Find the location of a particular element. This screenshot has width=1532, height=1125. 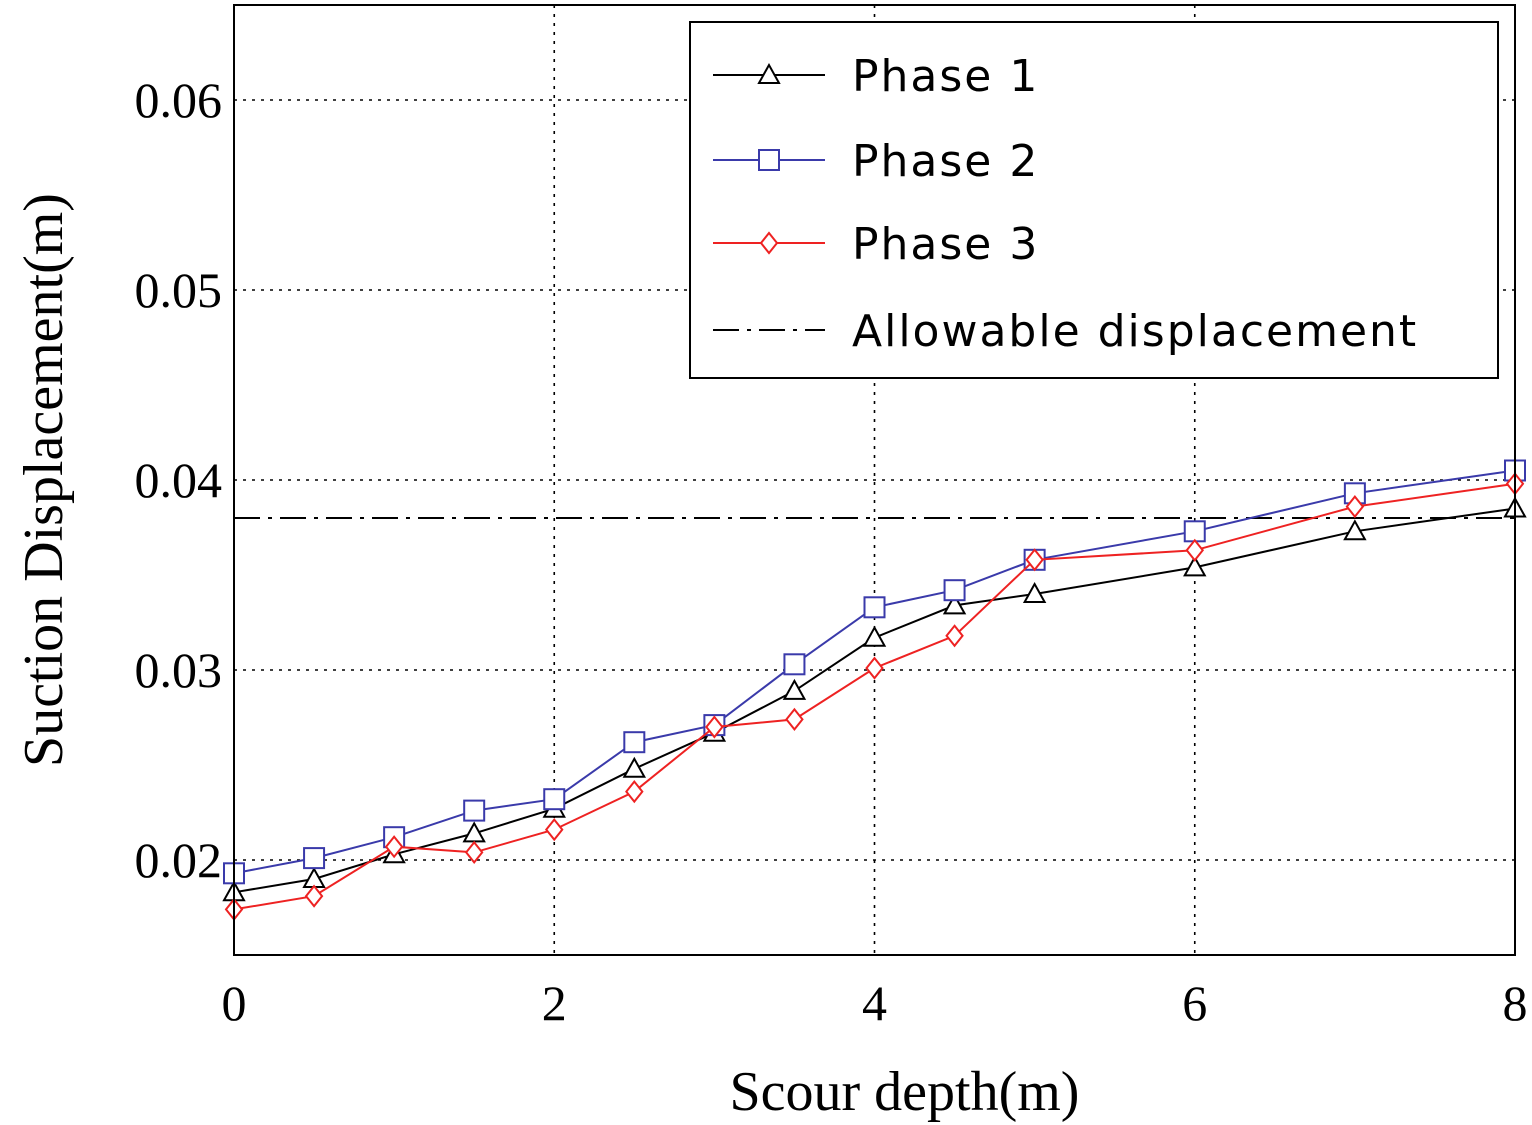

y-tick-label: 0.06 is located at coordinates (179, 100).